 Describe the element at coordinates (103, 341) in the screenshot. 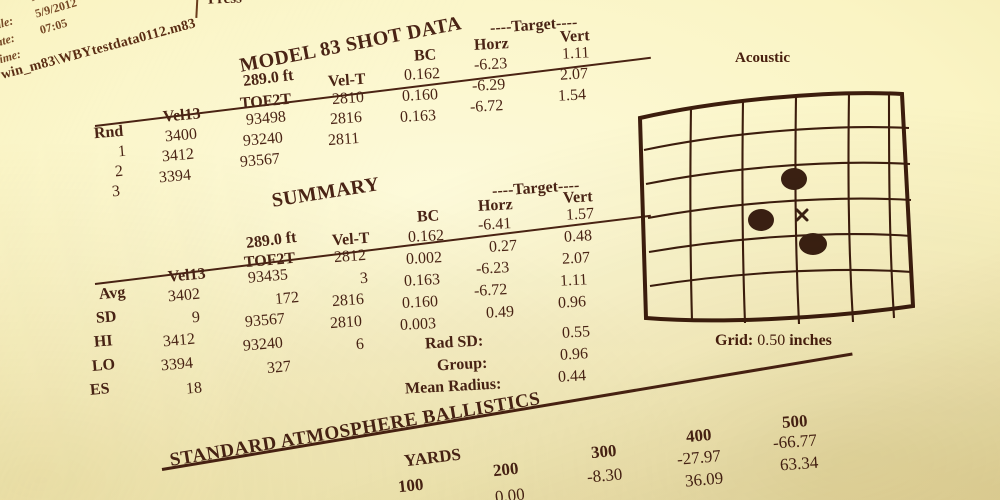

I see `summary-row-hi-label: HI` at that location.